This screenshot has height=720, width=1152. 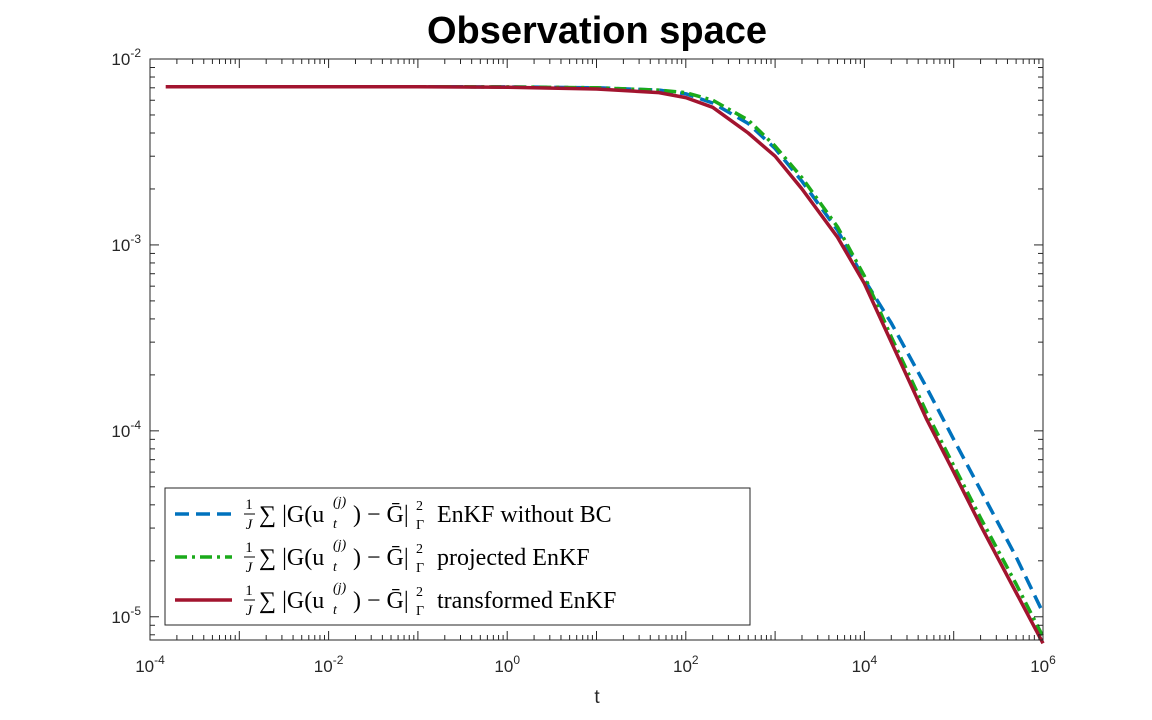 I want to click on legend-entry-2: 1 J ∑ |G(u t (j) ) − Ḡ| 2 Γ projected EnKF, so click(x=382, y=557).